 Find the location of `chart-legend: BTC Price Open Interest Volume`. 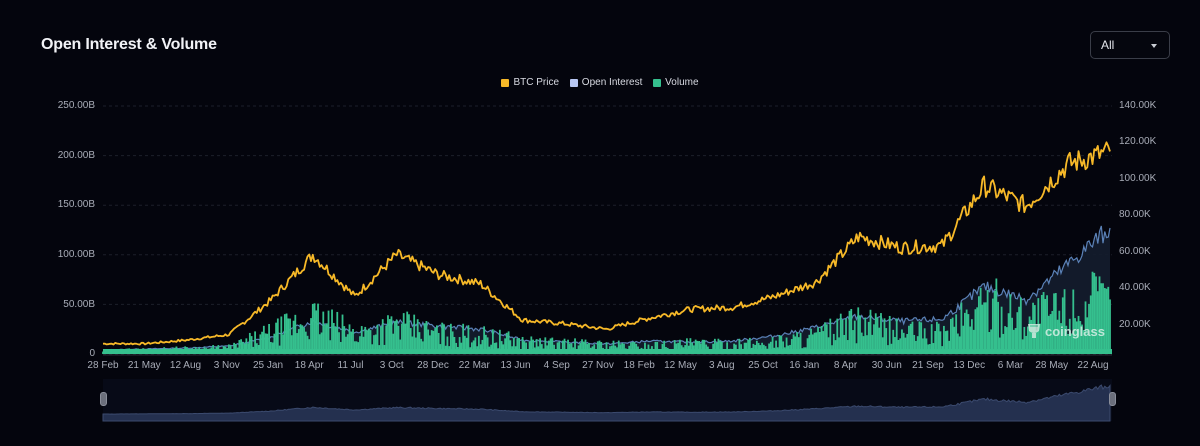

chart-legend: BTC Price Open Interest Volume is located at coordinates (600, 83).